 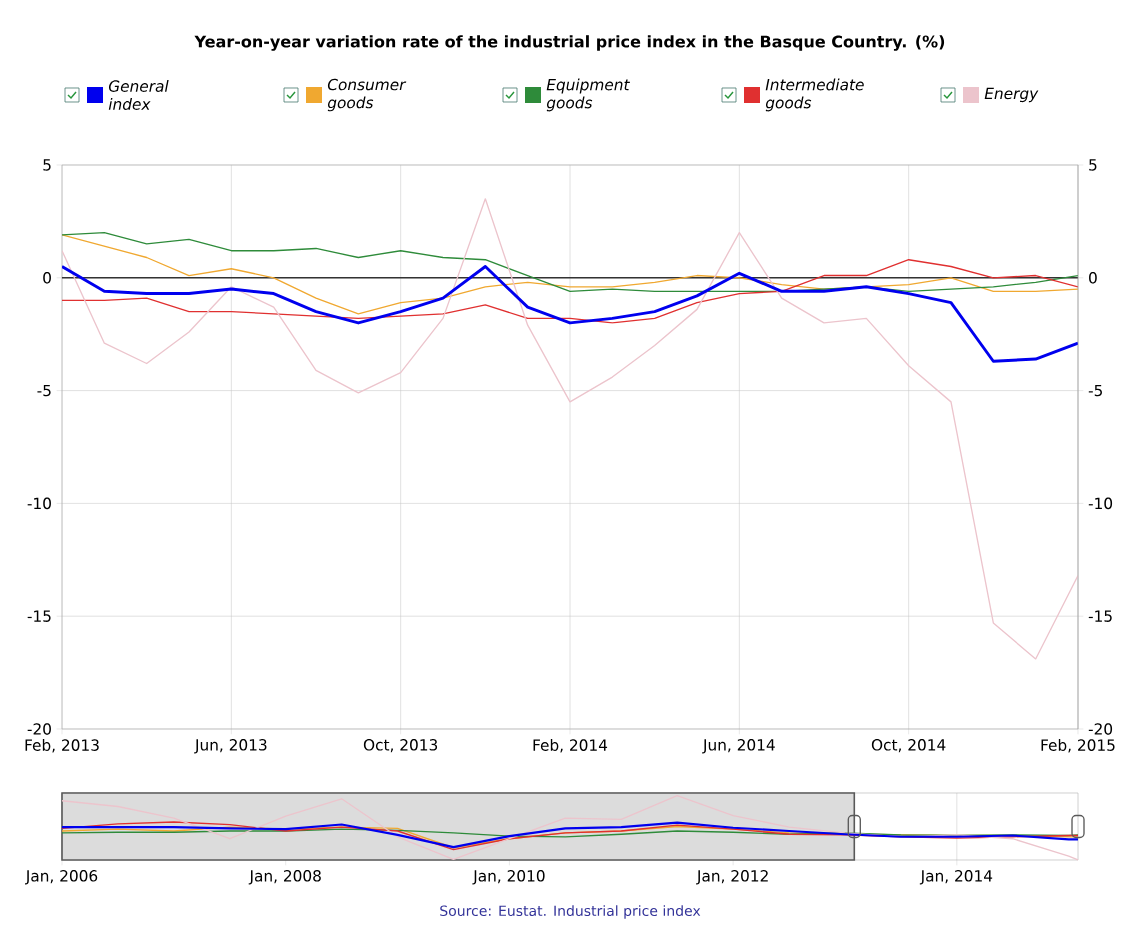 What do you see at coordinates (570, 746) in the screenshot?
I see `x-tick-label: Feb, 2014` at bounding box center [570, 746].